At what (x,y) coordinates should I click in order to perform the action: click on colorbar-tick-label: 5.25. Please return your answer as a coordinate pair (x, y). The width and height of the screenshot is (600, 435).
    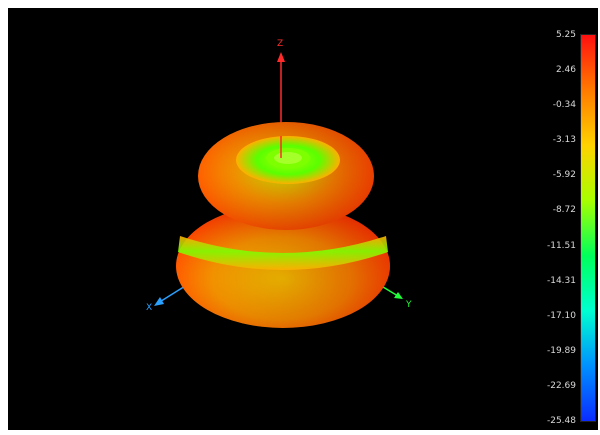
    Looking at the image, I should click on (565, 35).